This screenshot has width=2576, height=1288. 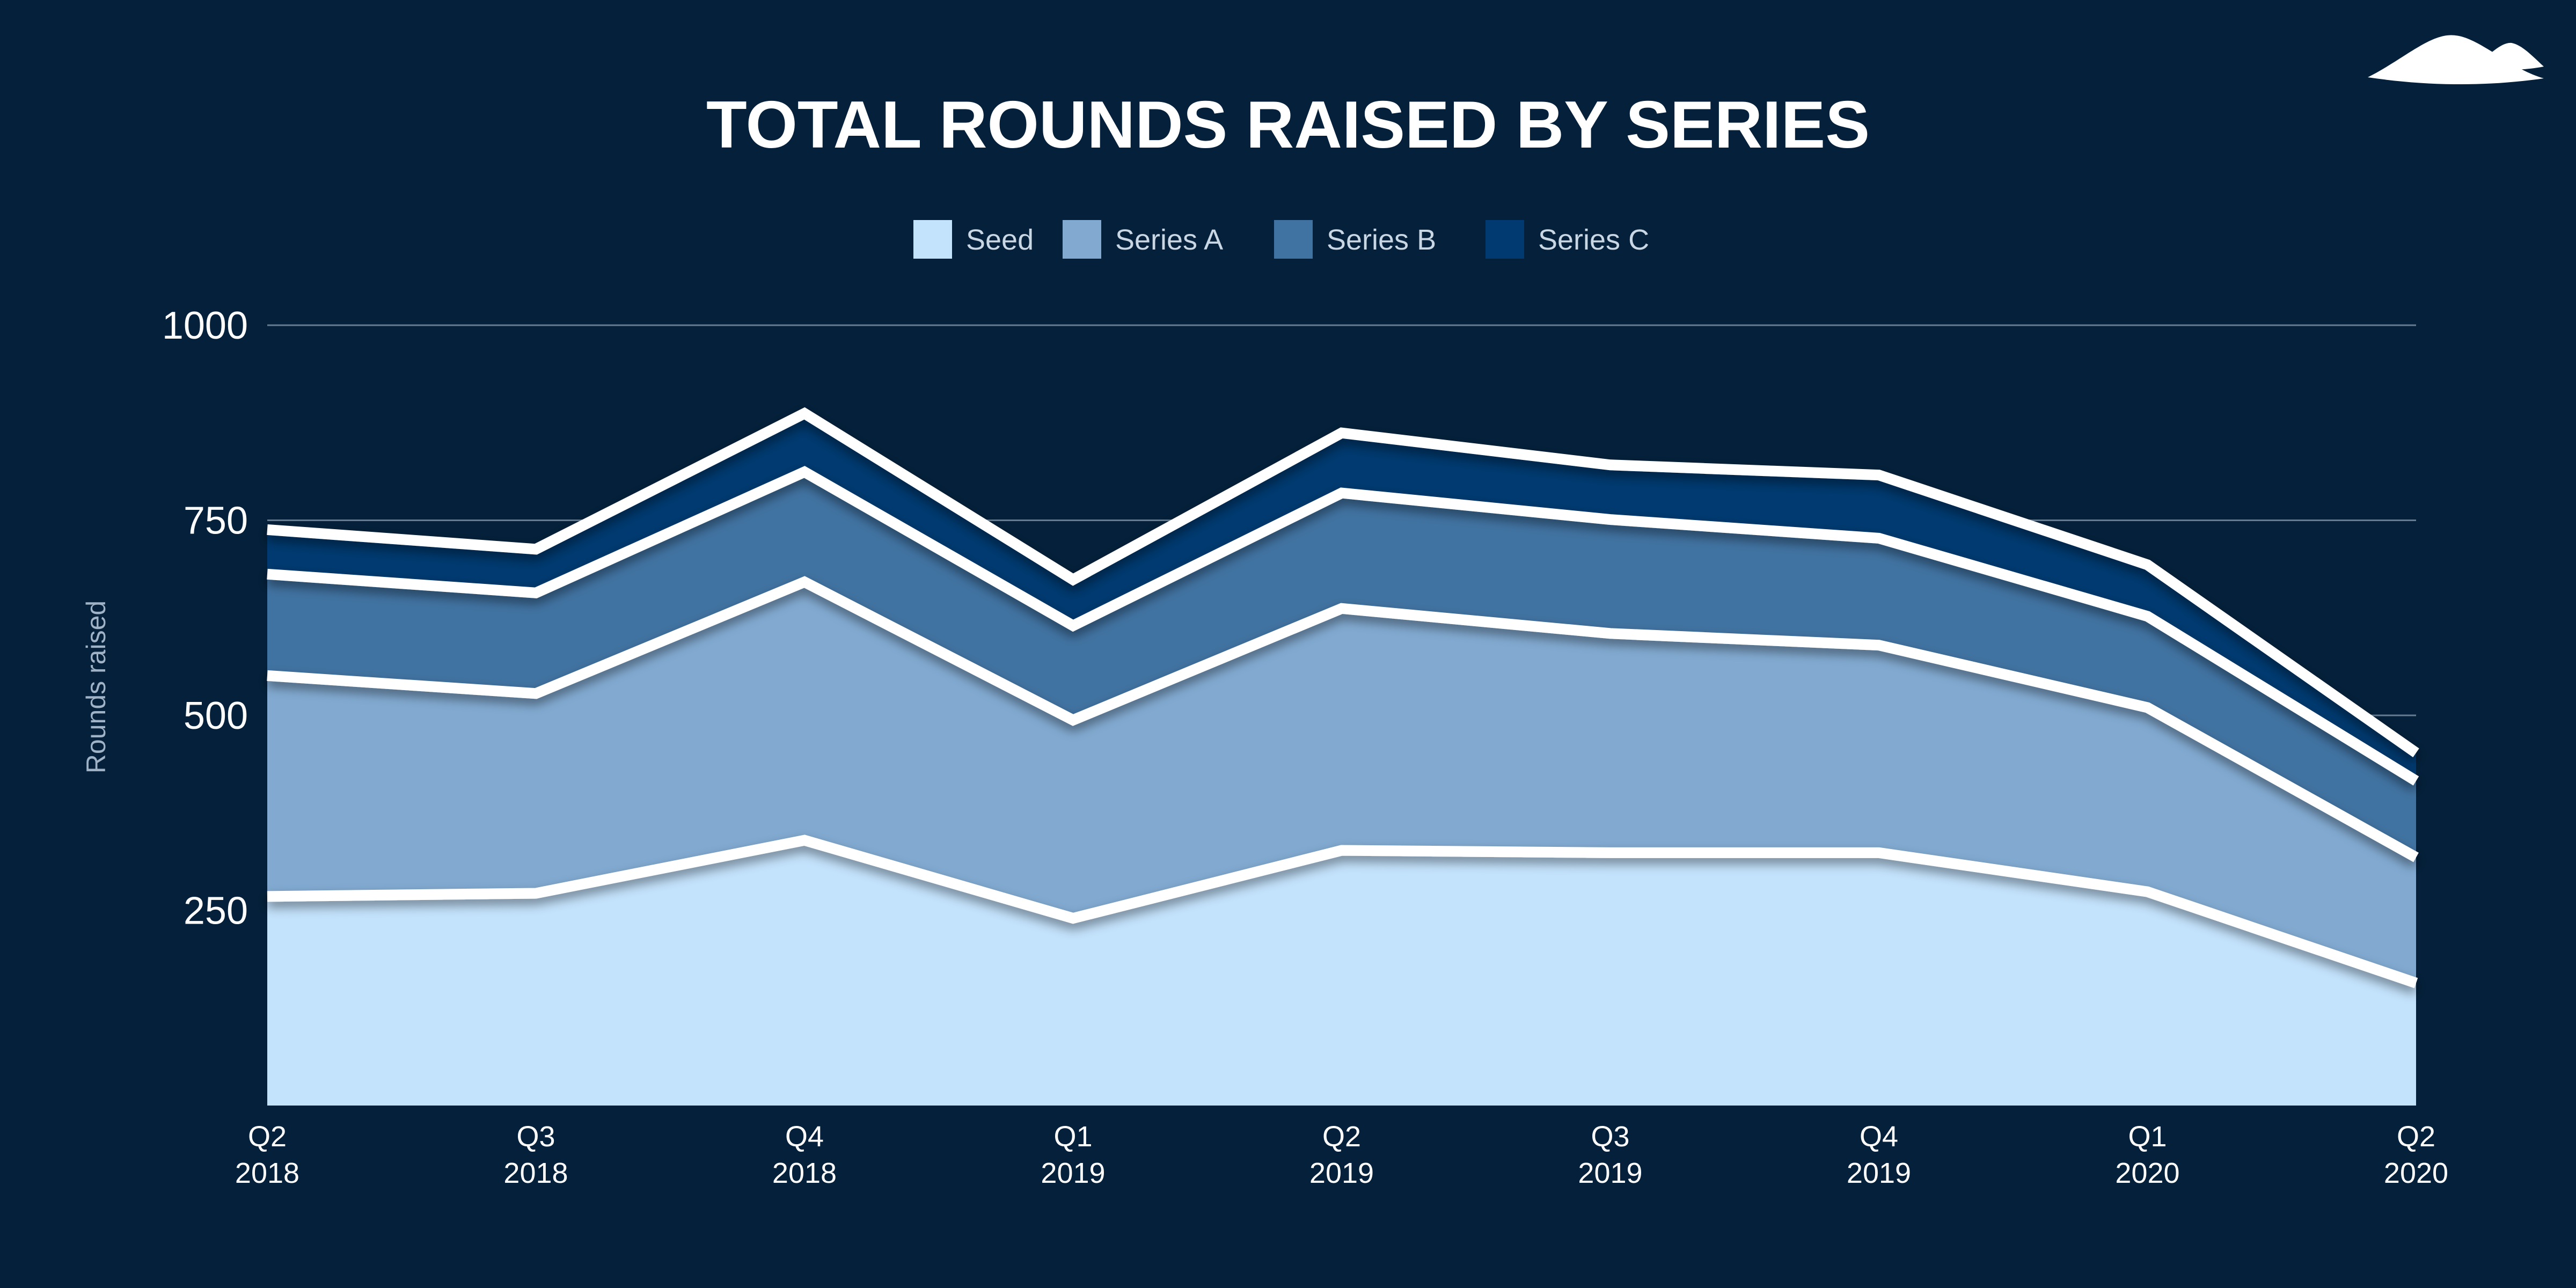 What do you see at coordinates (216, 521) in the screenshot?
I see `y-tick-label: 750` at bounding box center [216, 521].